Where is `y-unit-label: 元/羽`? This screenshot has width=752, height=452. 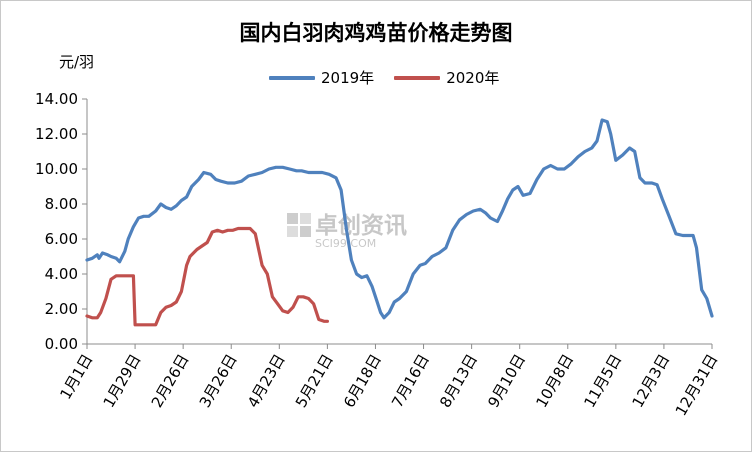
y-unit-label: 元/羽 is located at coordinates (77, 62).